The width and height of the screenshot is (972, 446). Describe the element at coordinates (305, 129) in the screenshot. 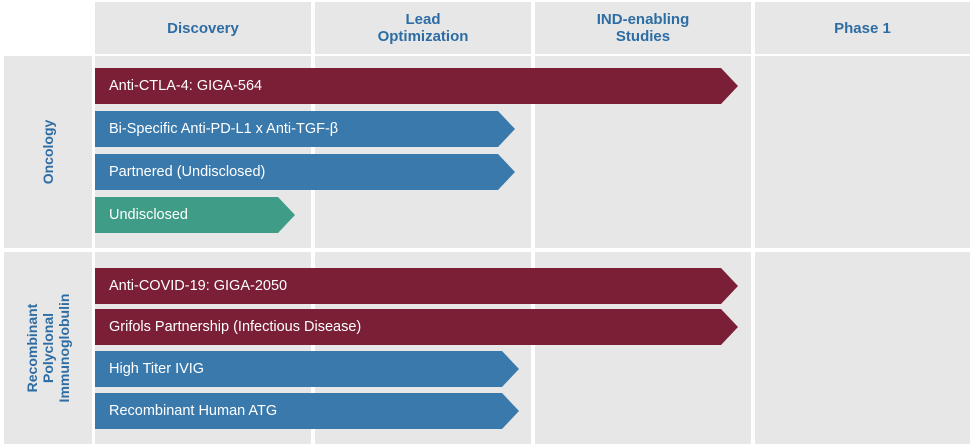

I see `program-bar-bispecific: Bi-Specific Anti-PD-L1 x Anti-TGF-β` at that location.